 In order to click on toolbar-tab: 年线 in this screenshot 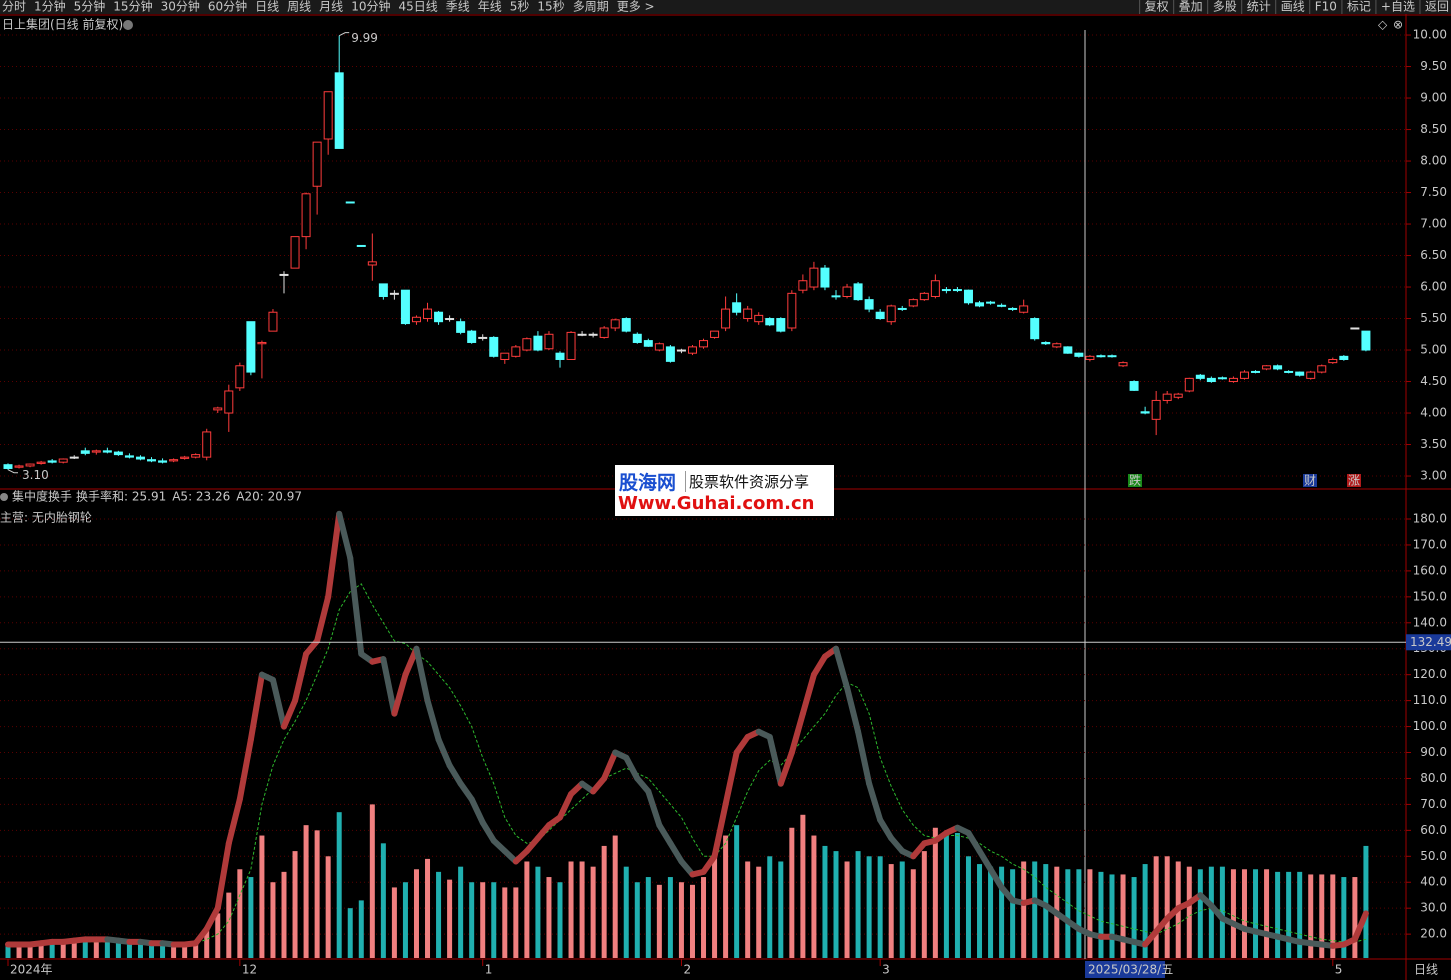, I will do `click(490, 7)`.